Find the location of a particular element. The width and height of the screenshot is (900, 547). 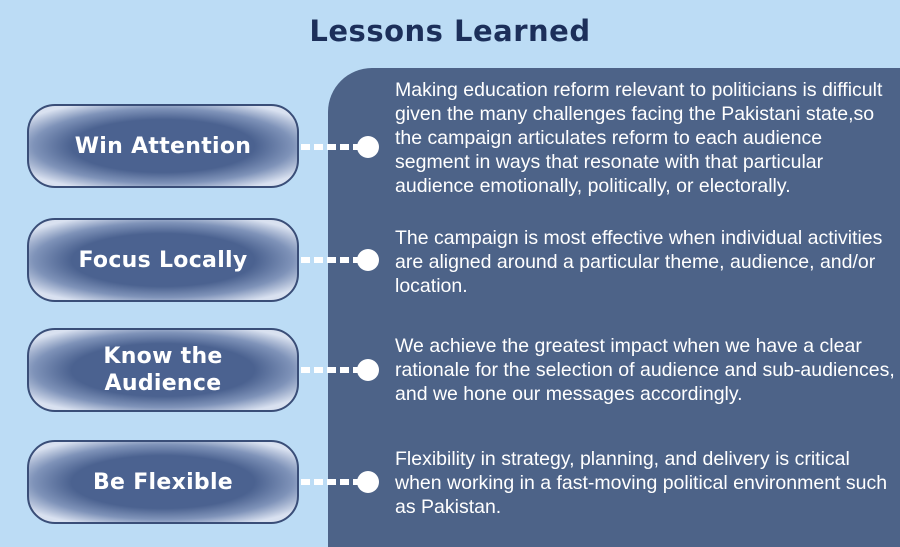

lesson-label: Know the Audience is located at coordinates (163, 370).